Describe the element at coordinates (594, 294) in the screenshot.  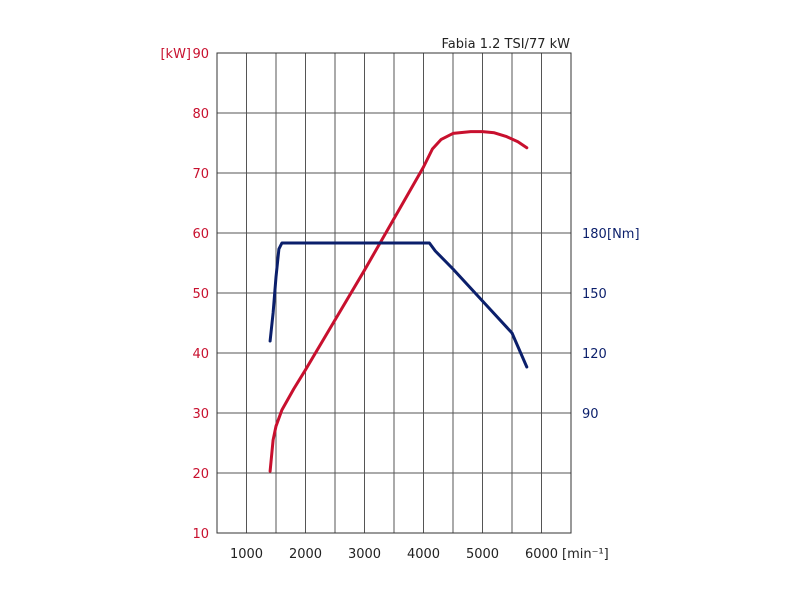
I see `right-tick-label: 150` at that location.